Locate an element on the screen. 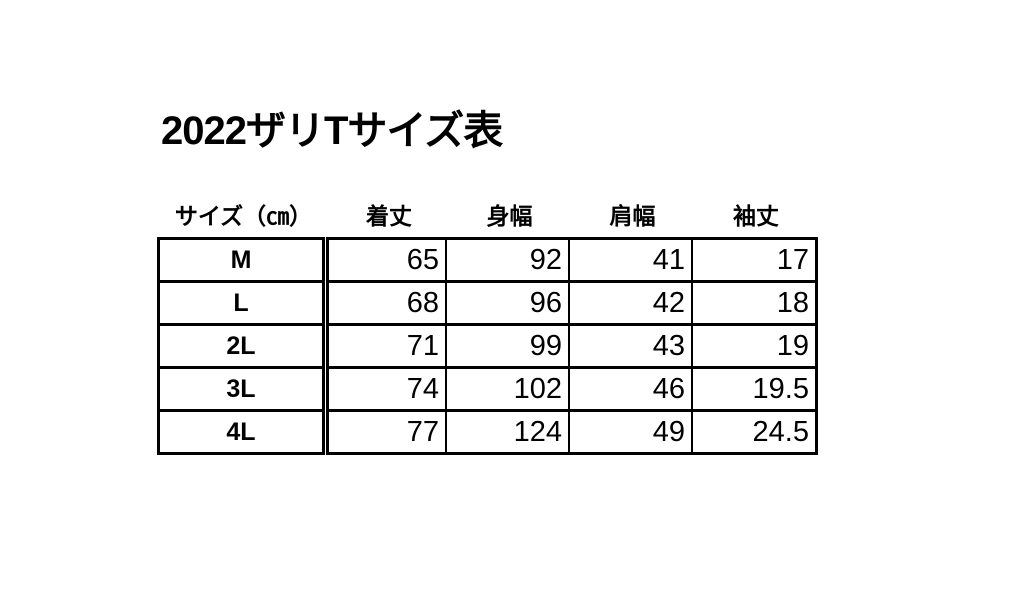  size-cell: L is located at coordinates (241, 303).